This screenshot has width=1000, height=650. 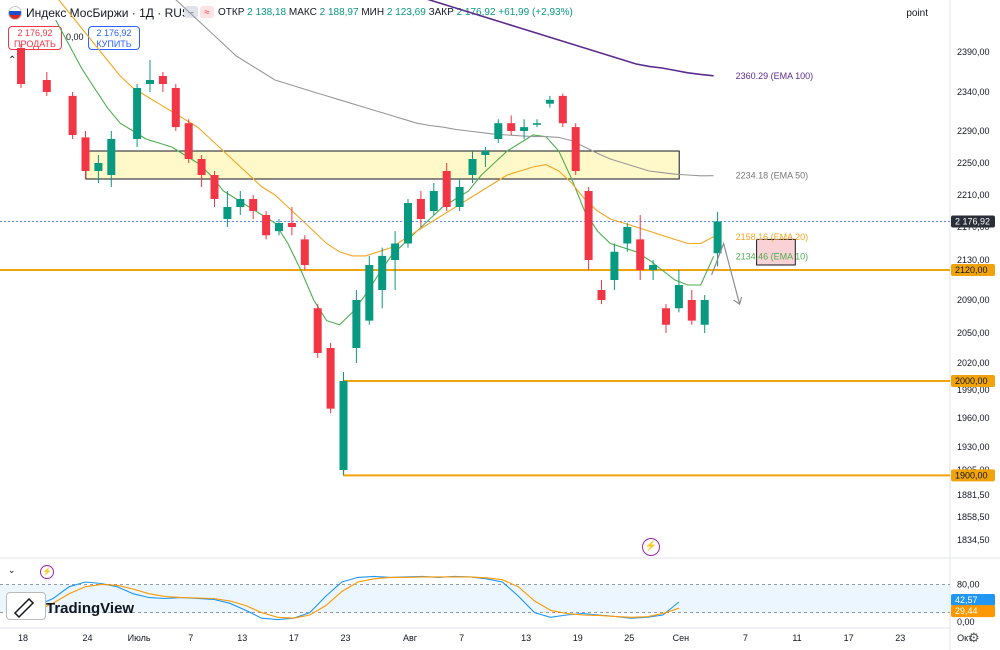 What do you see at coordinates (973, 333) in the screenshot?
I see `y-tick-label: 2050,00` at bounding box center [973, 333].